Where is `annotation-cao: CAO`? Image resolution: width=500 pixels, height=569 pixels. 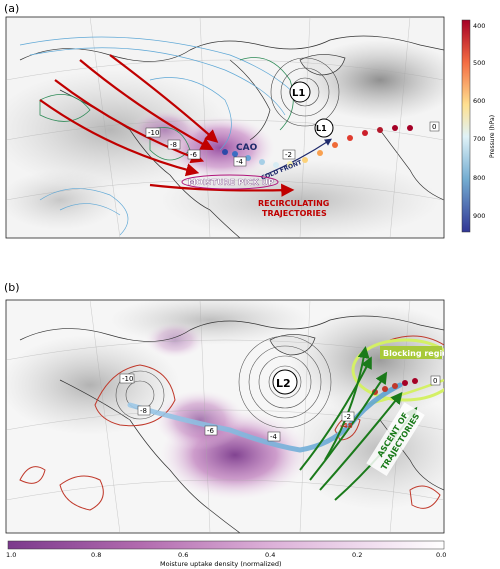 annotation-cao: CAO is located at coordinates (247, 148).